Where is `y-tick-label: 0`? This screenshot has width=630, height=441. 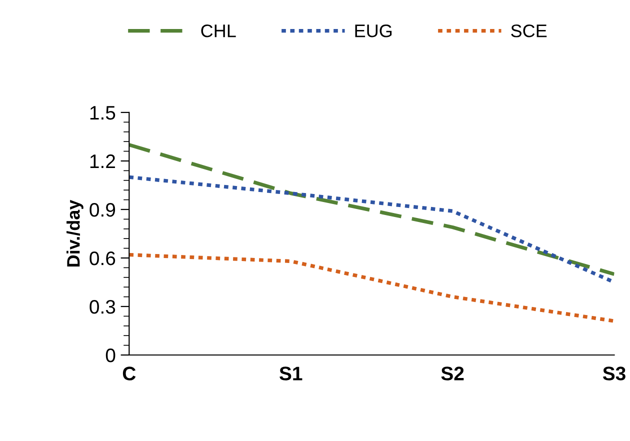 y-tick-label: 0 is located at coordinates (111, 355).